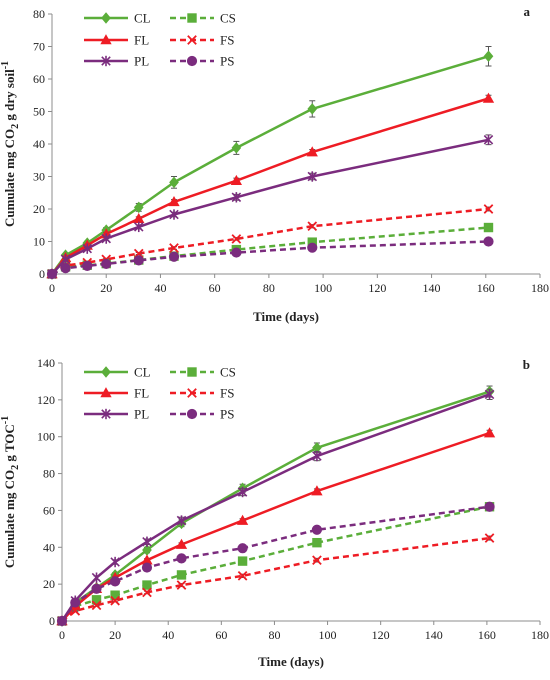  Describe the element at coordinates (39, 14) in the screenshot. I see `y-tick-label: 80` at that location.